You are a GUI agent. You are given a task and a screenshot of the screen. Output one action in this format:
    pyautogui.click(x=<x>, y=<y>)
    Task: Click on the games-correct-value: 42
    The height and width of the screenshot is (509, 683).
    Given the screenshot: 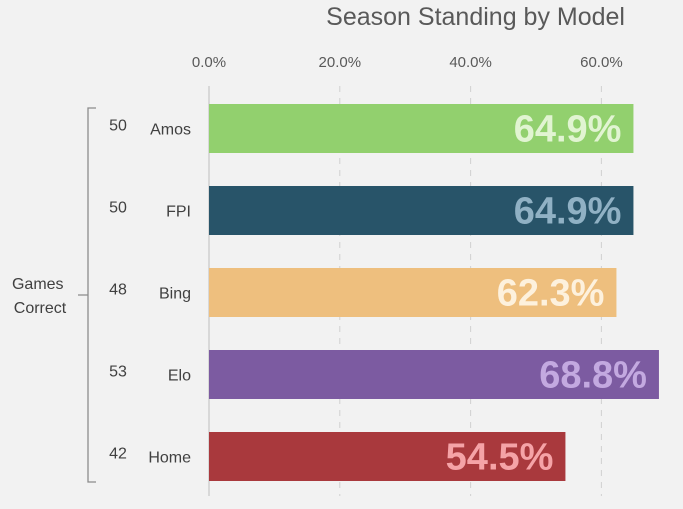 What is the action you would take?
    pyautogui.click(x=118, y=454)
    